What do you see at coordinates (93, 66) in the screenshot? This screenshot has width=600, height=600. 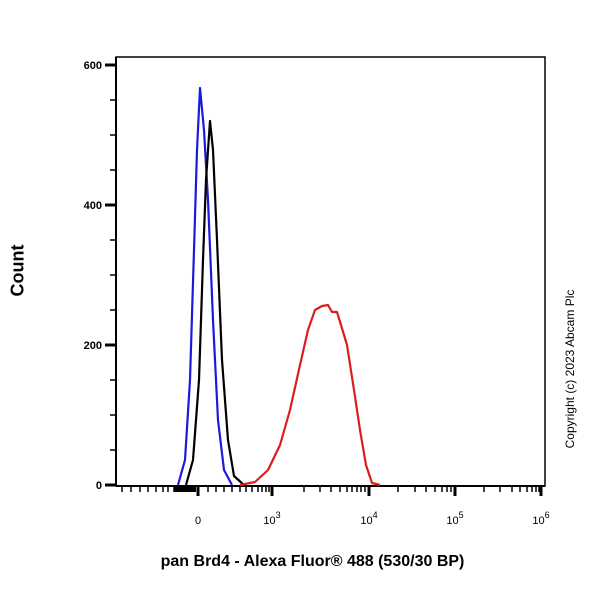 I see `y-tick-label: 600` at bounding box center [93, 66].